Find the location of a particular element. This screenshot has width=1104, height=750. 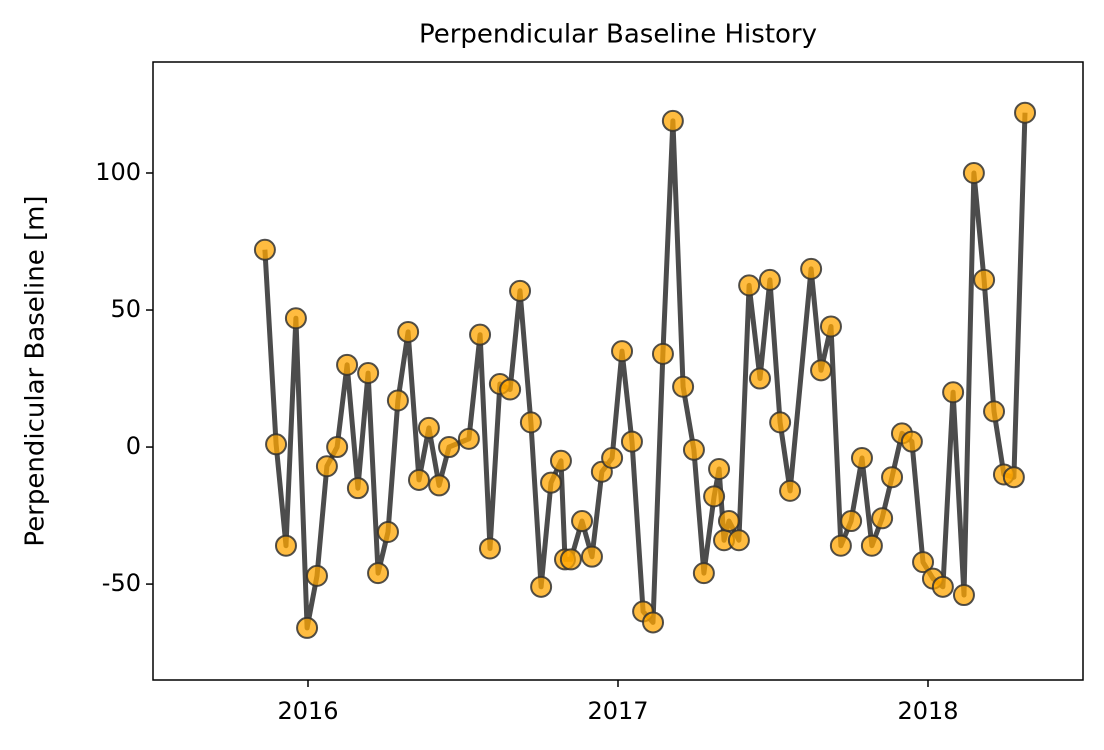

chart-title: Perpendicular Baseline History is located at coordinates (618, 35).